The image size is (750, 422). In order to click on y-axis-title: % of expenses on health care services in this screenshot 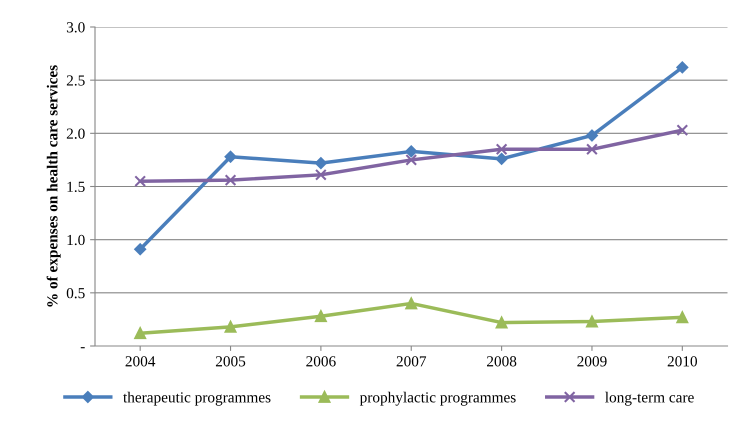, I will do `click(53, 186)`.